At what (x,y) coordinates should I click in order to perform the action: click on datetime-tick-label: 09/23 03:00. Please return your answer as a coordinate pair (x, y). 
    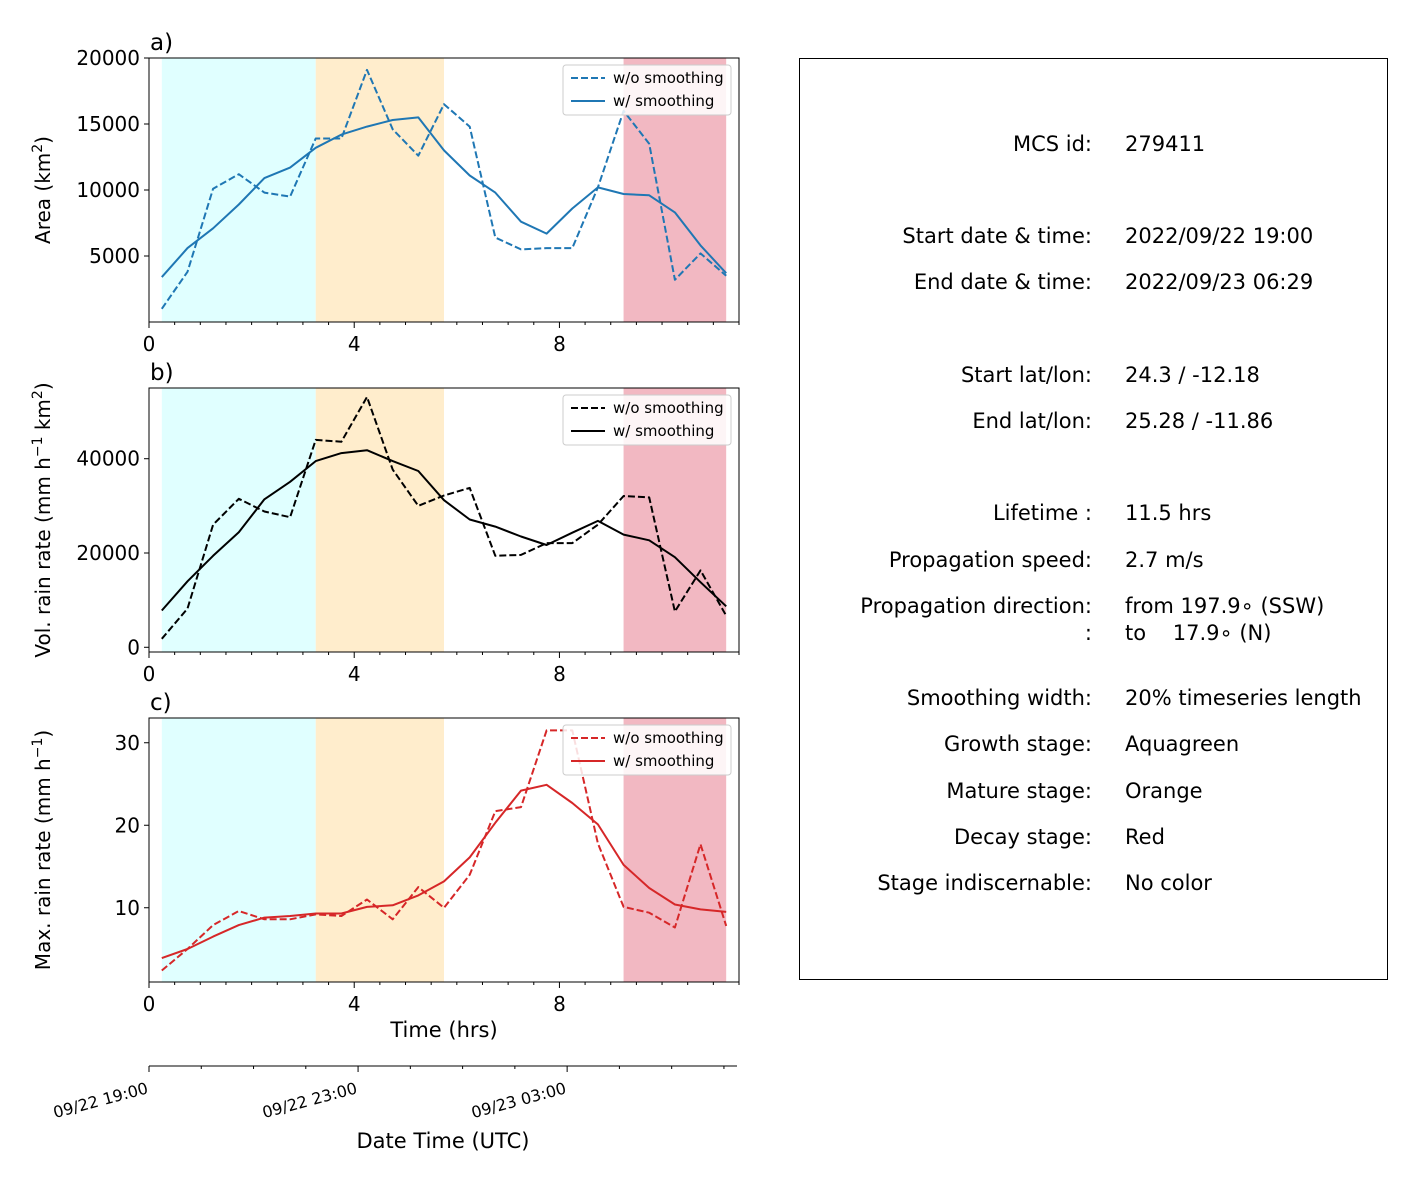
    Looking at the image, I should click on (518, 1101).